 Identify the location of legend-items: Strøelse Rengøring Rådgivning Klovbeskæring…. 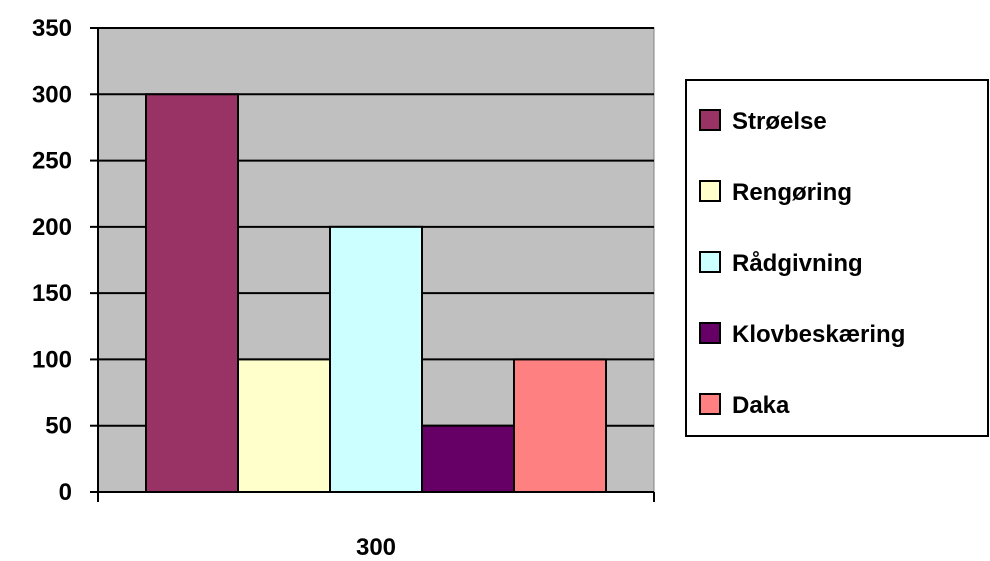
(802, 263).